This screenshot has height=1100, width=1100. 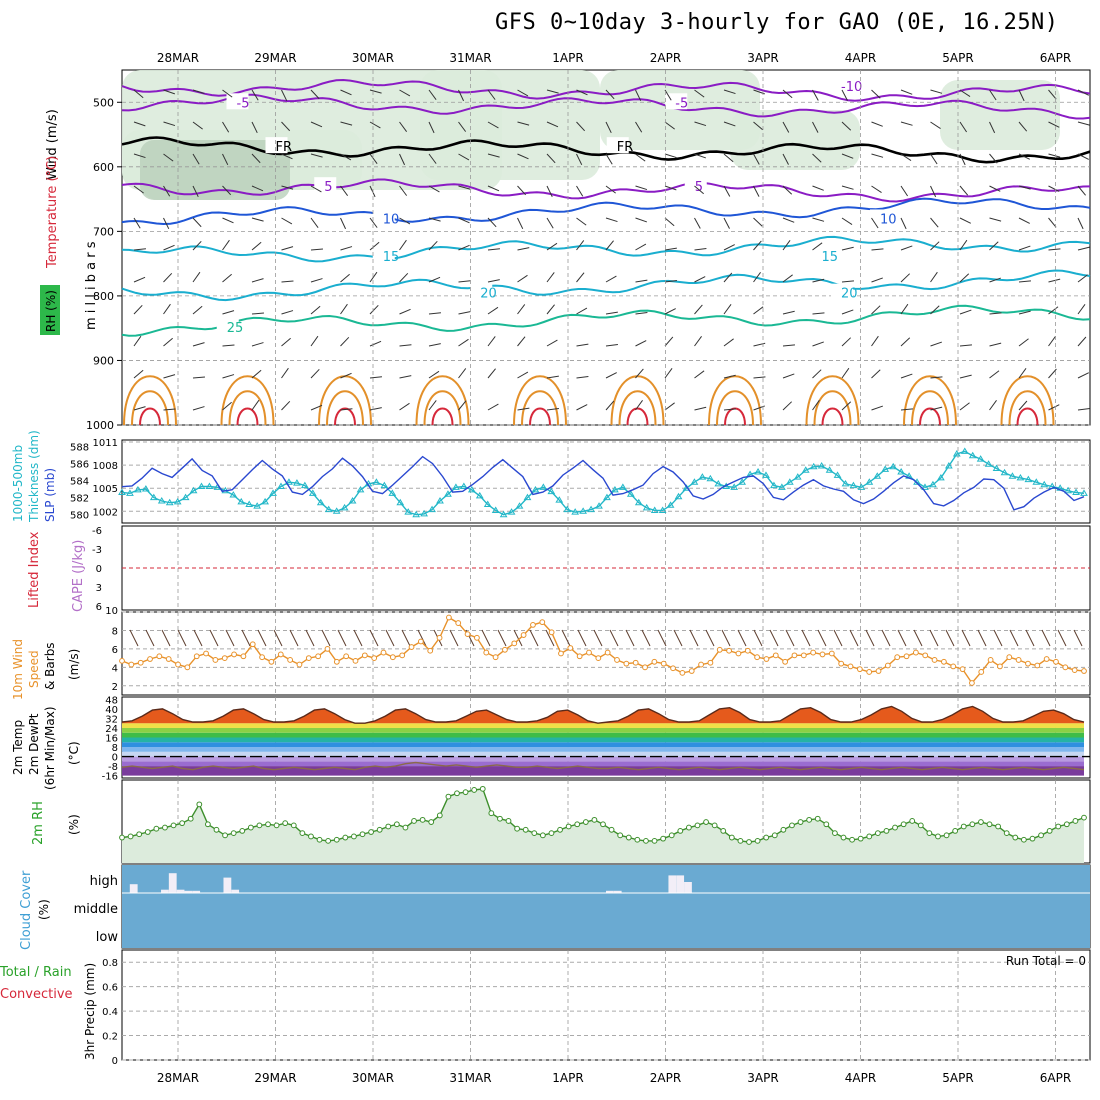 I want to click on temp-line, so click(x=603, y=714).